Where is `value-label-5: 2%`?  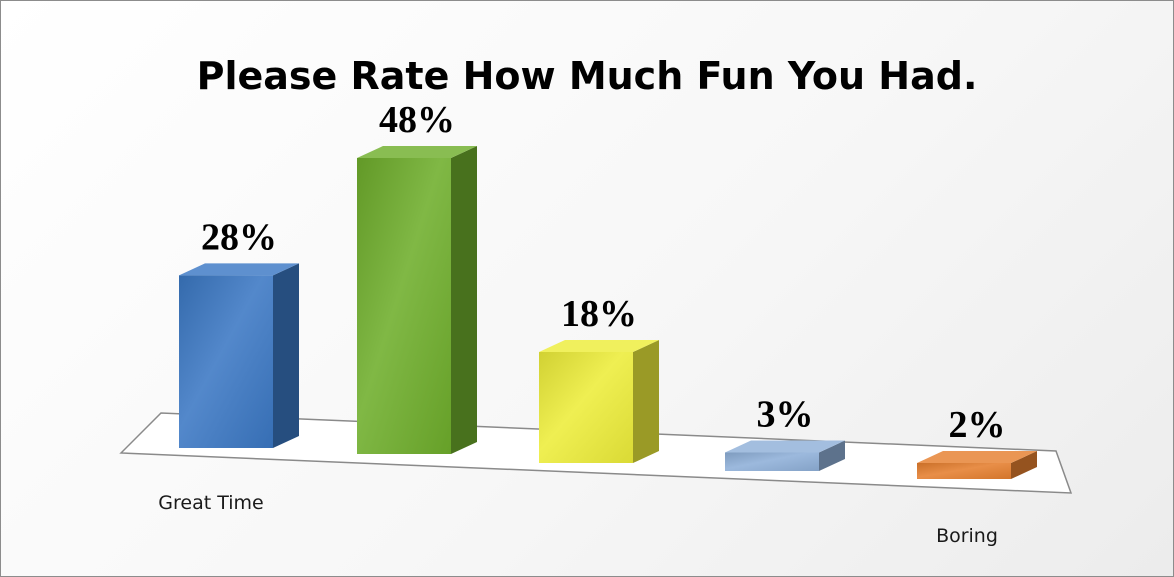
value-label-5: 2% is located at coordinates (977, 425).